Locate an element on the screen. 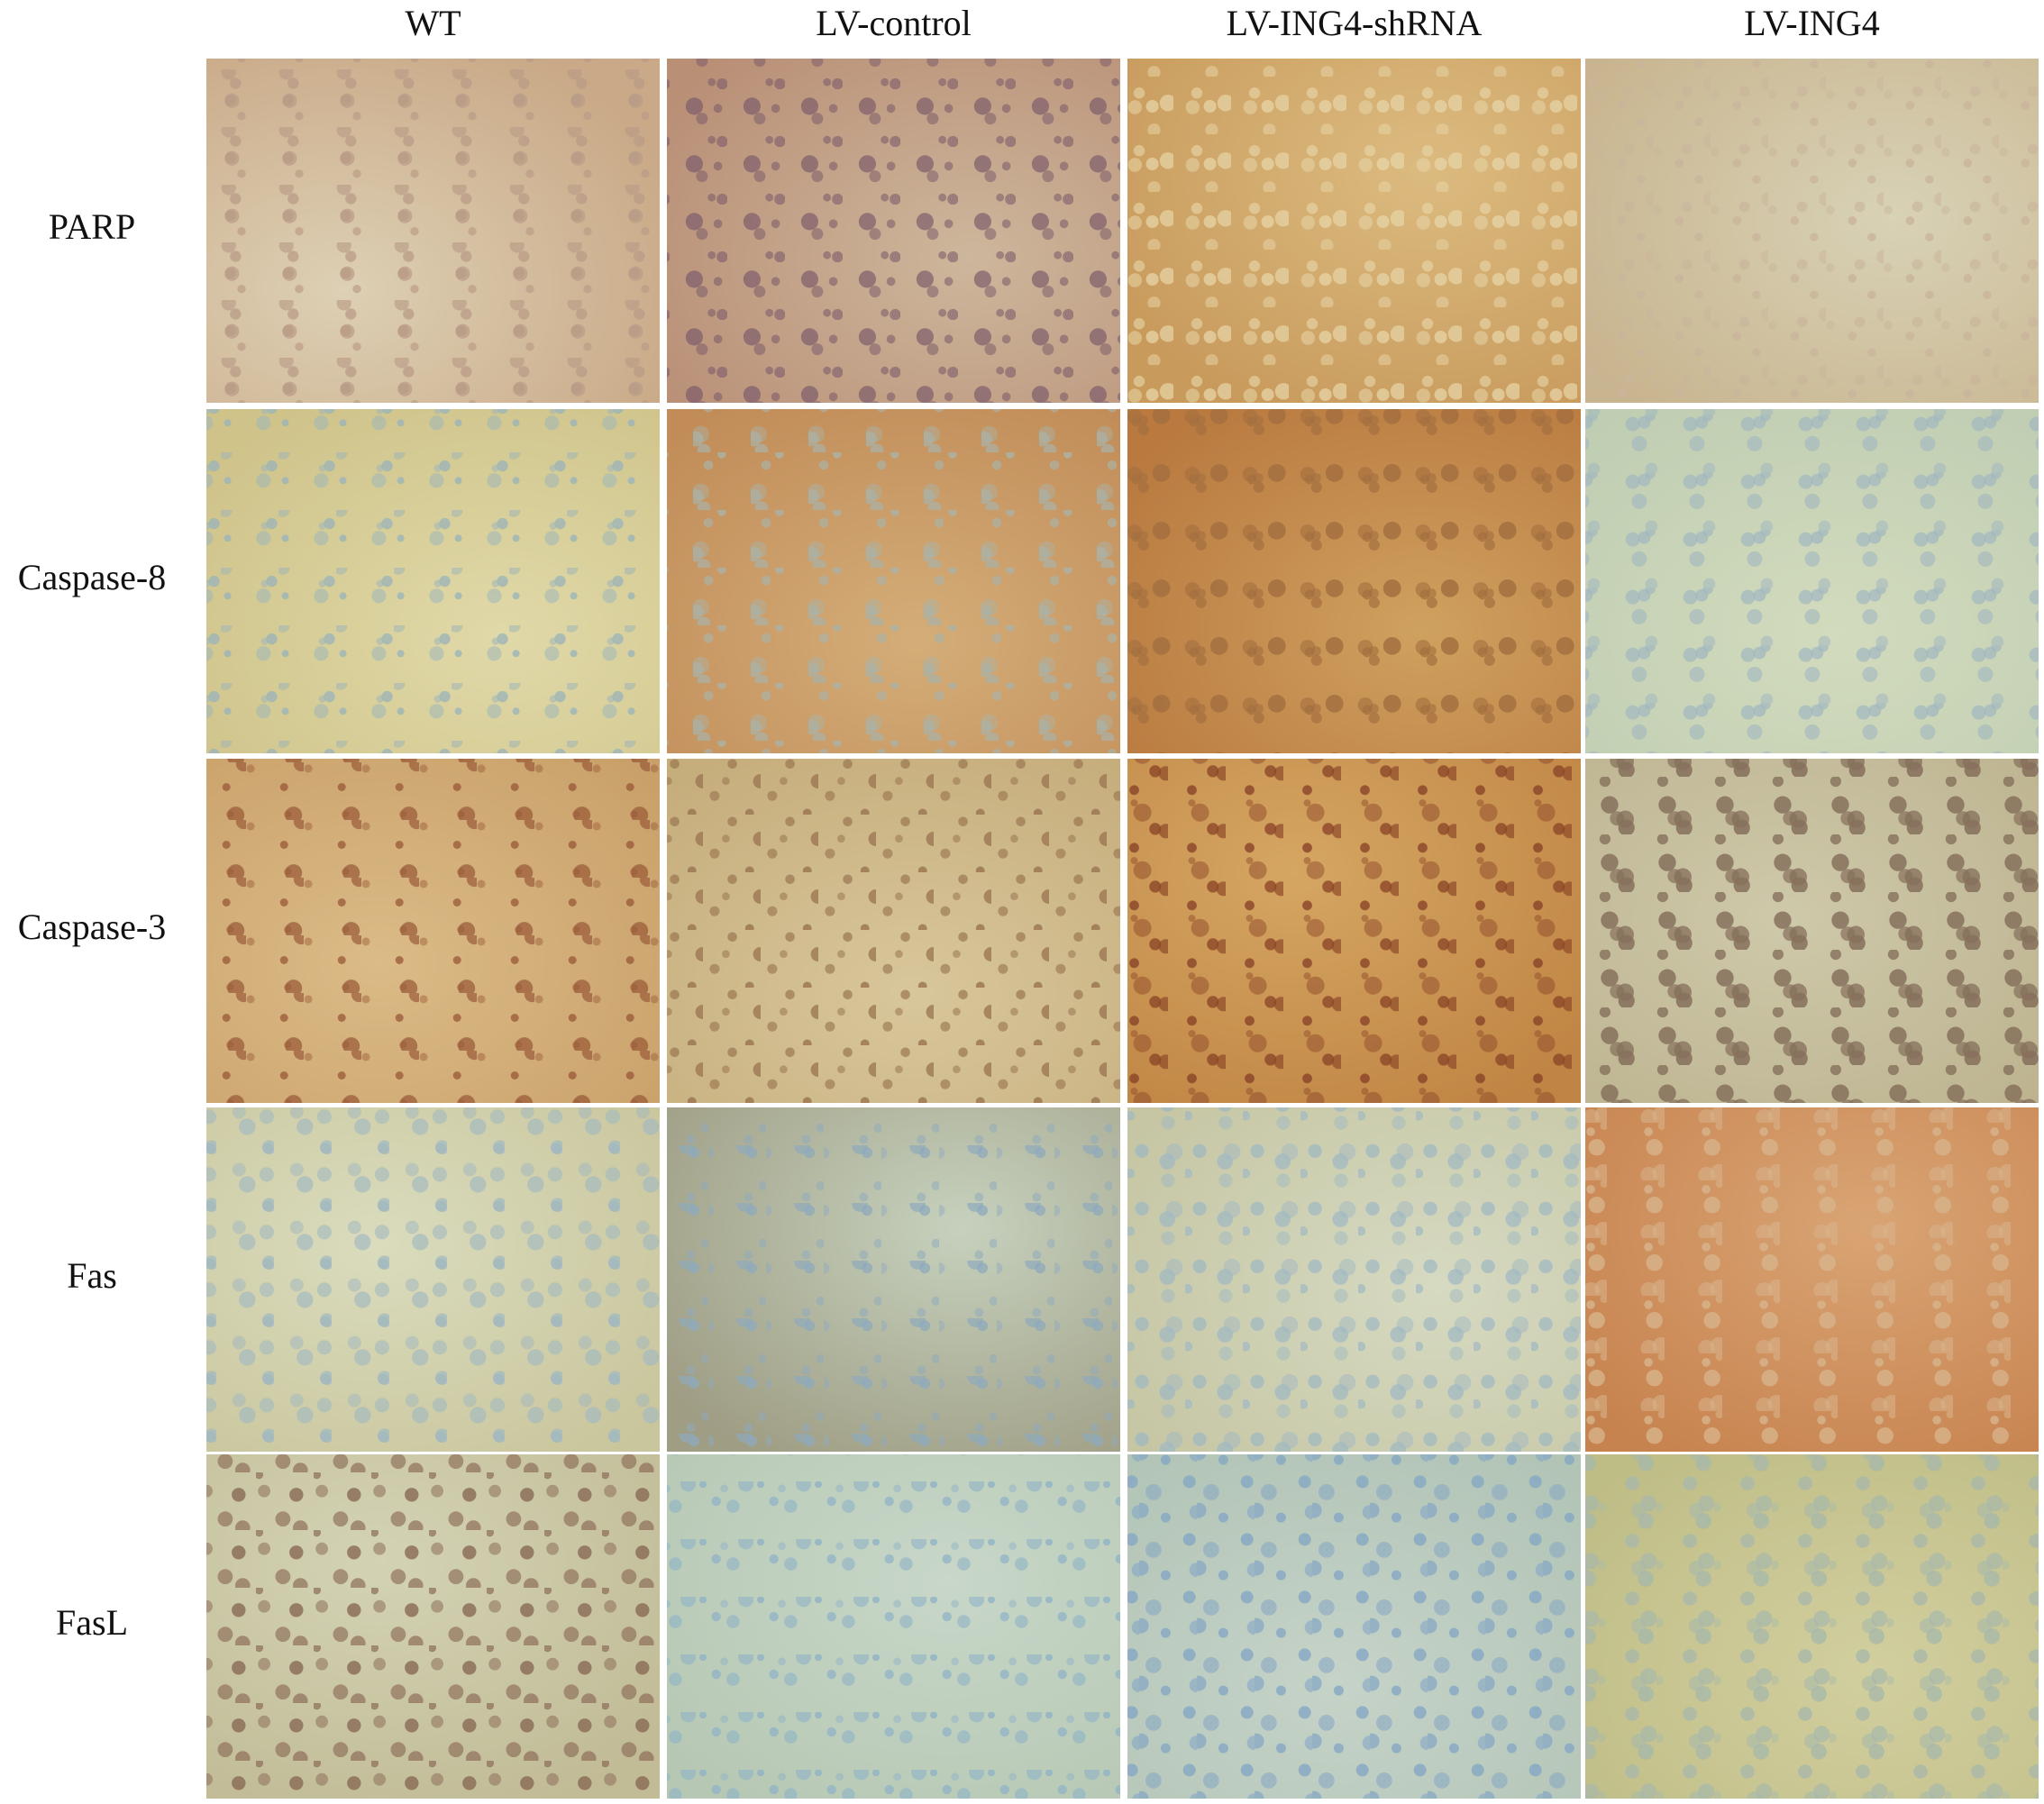 This screenshot has width=2044, height=1804. row-label: PARP is located at coordinates (92, 227).